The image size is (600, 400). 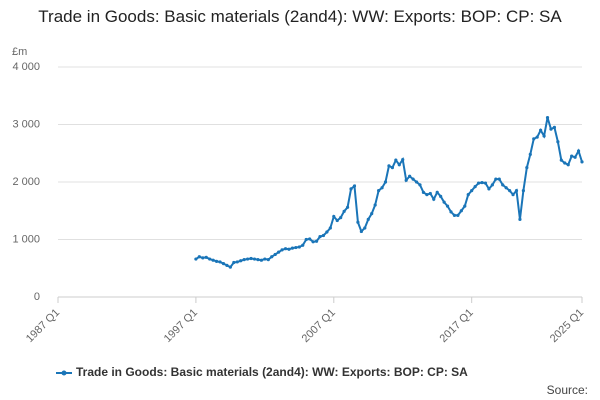 I want to click on x-tick-label: 2017 Q1, so click(x=457, y=326).